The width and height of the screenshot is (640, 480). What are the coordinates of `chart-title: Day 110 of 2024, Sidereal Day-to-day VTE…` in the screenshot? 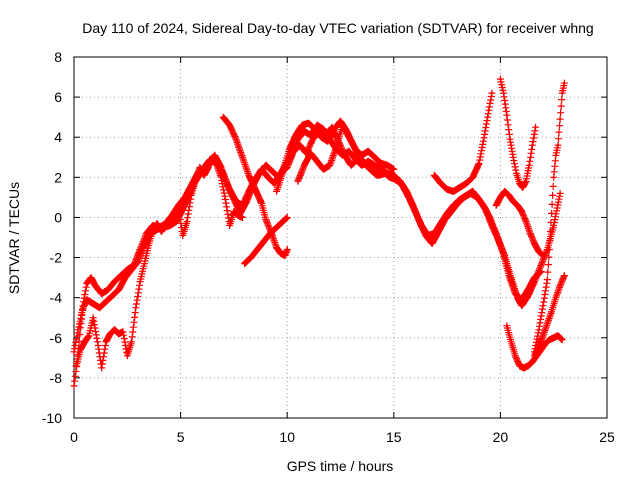 It's located at (337, 28).